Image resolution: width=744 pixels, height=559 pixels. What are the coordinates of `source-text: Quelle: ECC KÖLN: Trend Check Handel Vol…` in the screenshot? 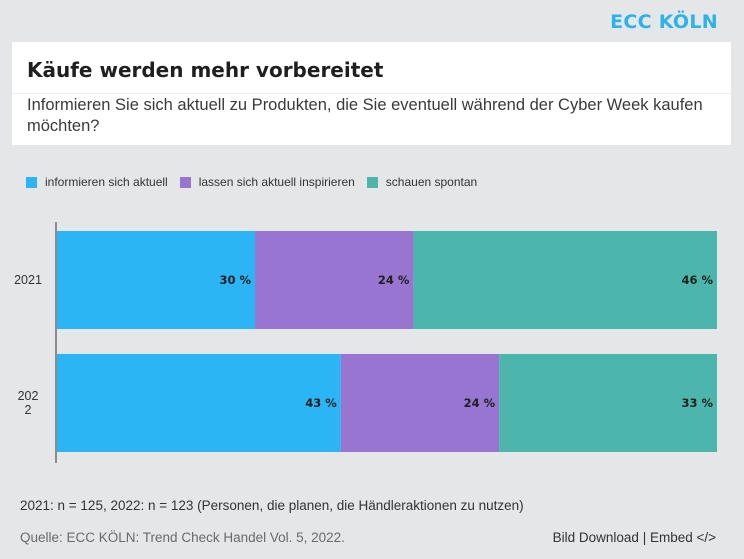 It's located at (182, 537).